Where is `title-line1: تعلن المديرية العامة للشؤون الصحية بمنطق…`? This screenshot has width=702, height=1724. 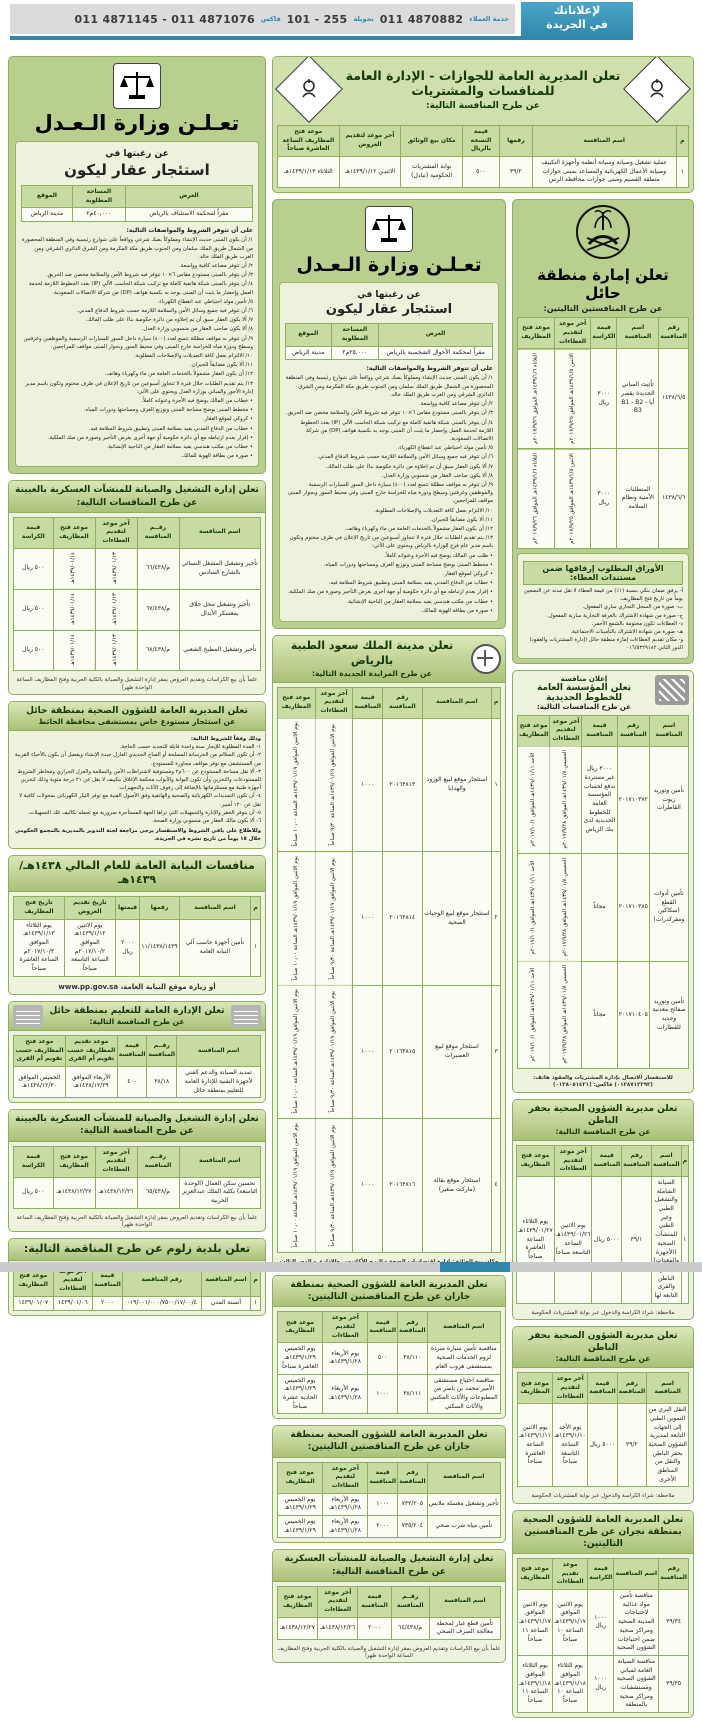 title-line1: تعلن المديرية العامة للشؤون الصحية بمنطق… is located at coordinates (137, 710).